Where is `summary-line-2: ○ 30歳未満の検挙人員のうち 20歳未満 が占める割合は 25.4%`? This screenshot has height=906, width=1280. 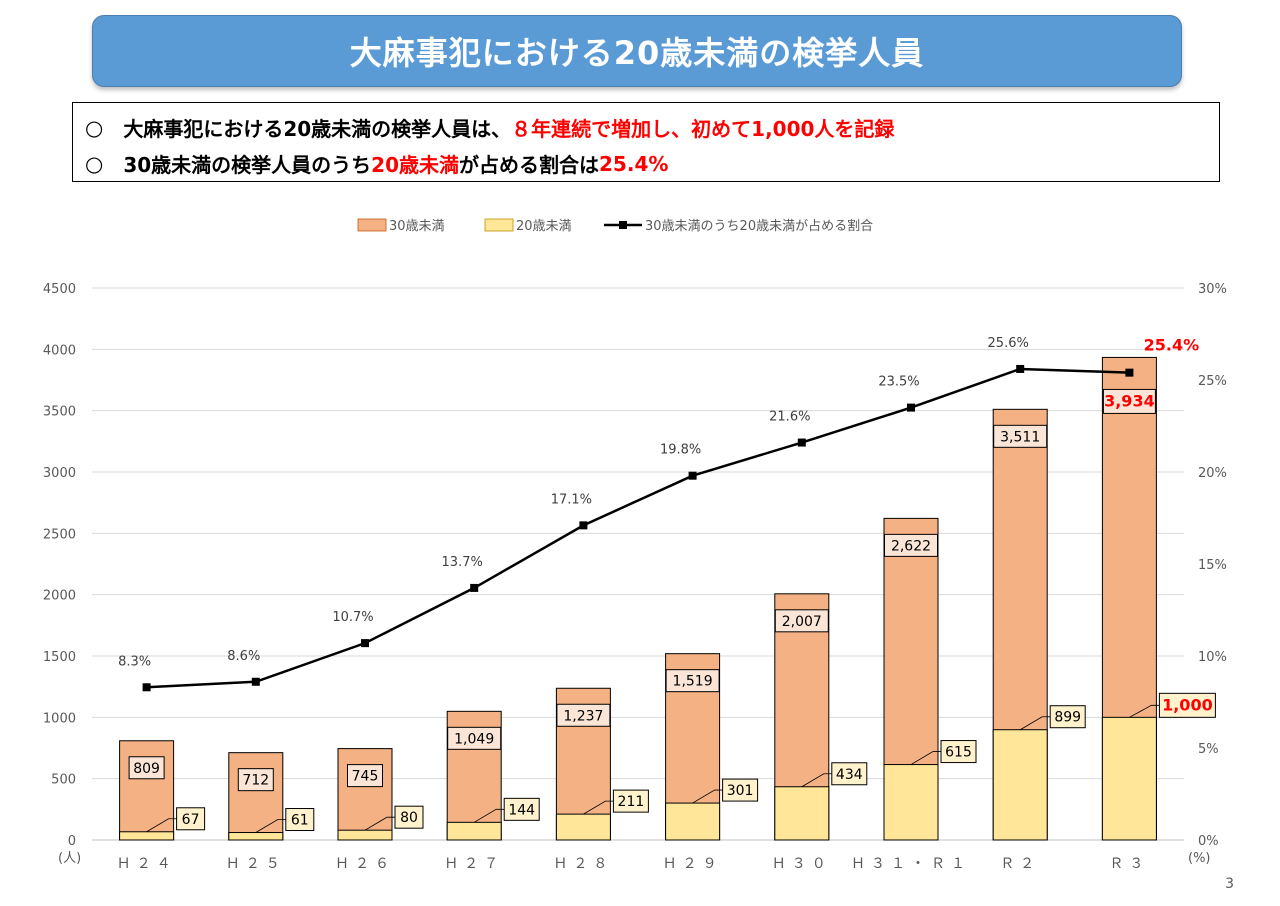 summary-line-2: ○ 30歳未満の検挙人員のうち 20歳未満 が占める割合は 25.4% is located at coordinates (376, 163).